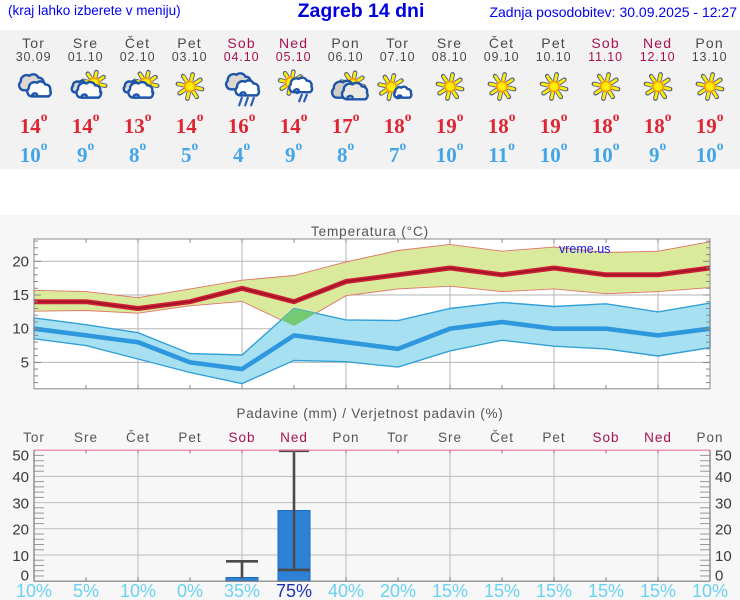 This screenshot has height=600, width=740. Describe the element at coordinates (242, 590) in the screenshot. I see `svg-text: 35%` at that location.